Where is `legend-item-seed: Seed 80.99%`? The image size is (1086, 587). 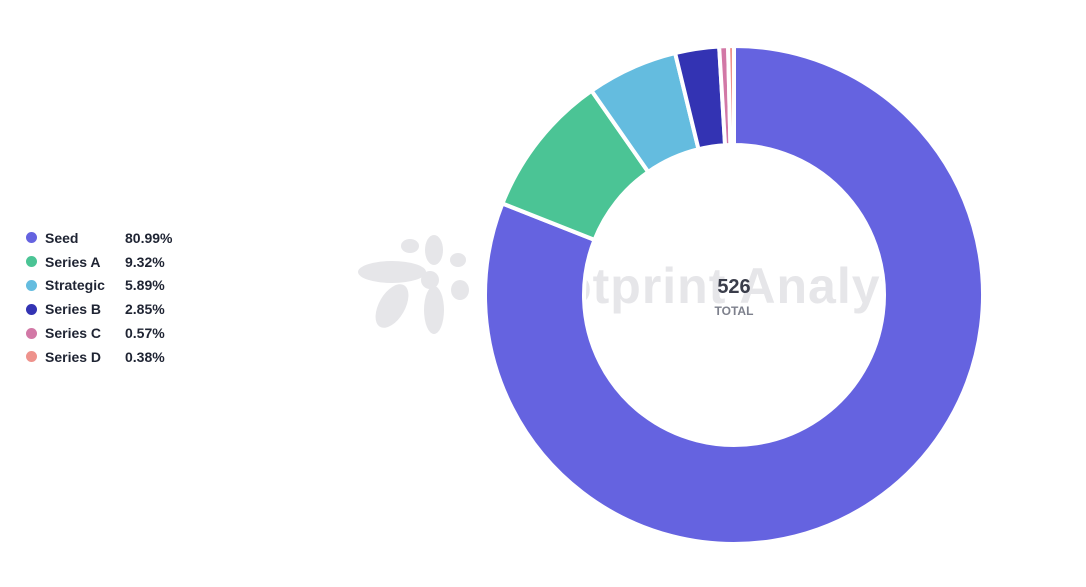 legend-item-seed: Seed 80.99% is located at coordinates (111, 238).